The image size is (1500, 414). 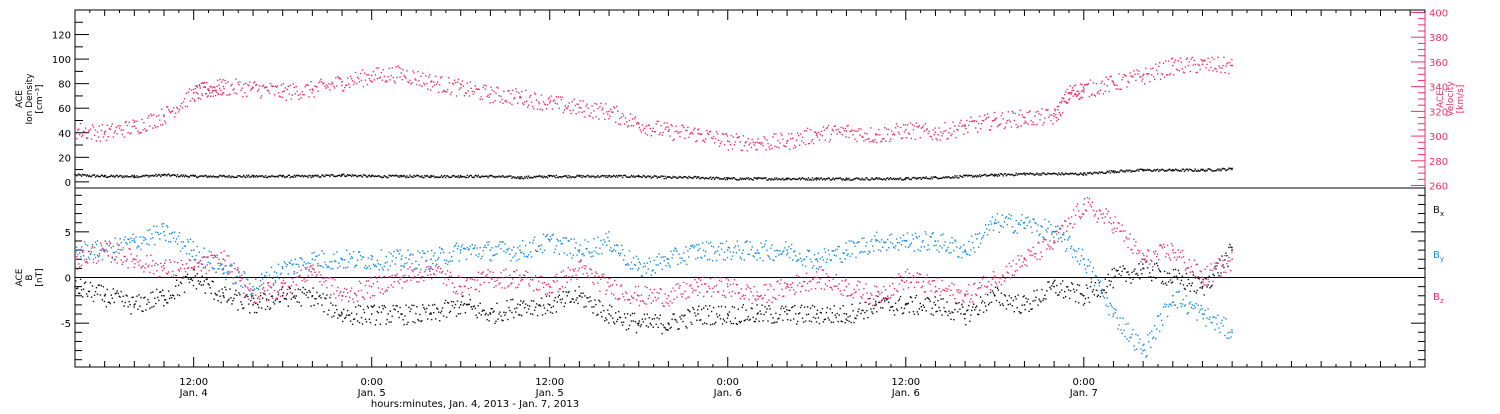 I want to click on top-right-tick-label: 360, so click(x=1438, y=63).